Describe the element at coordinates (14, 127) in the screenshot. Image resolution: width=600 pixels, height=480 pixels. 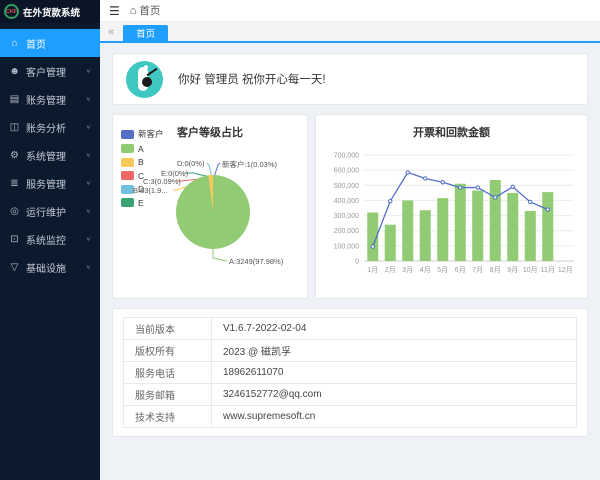
I see `analysis-icon: ◫` at that location.